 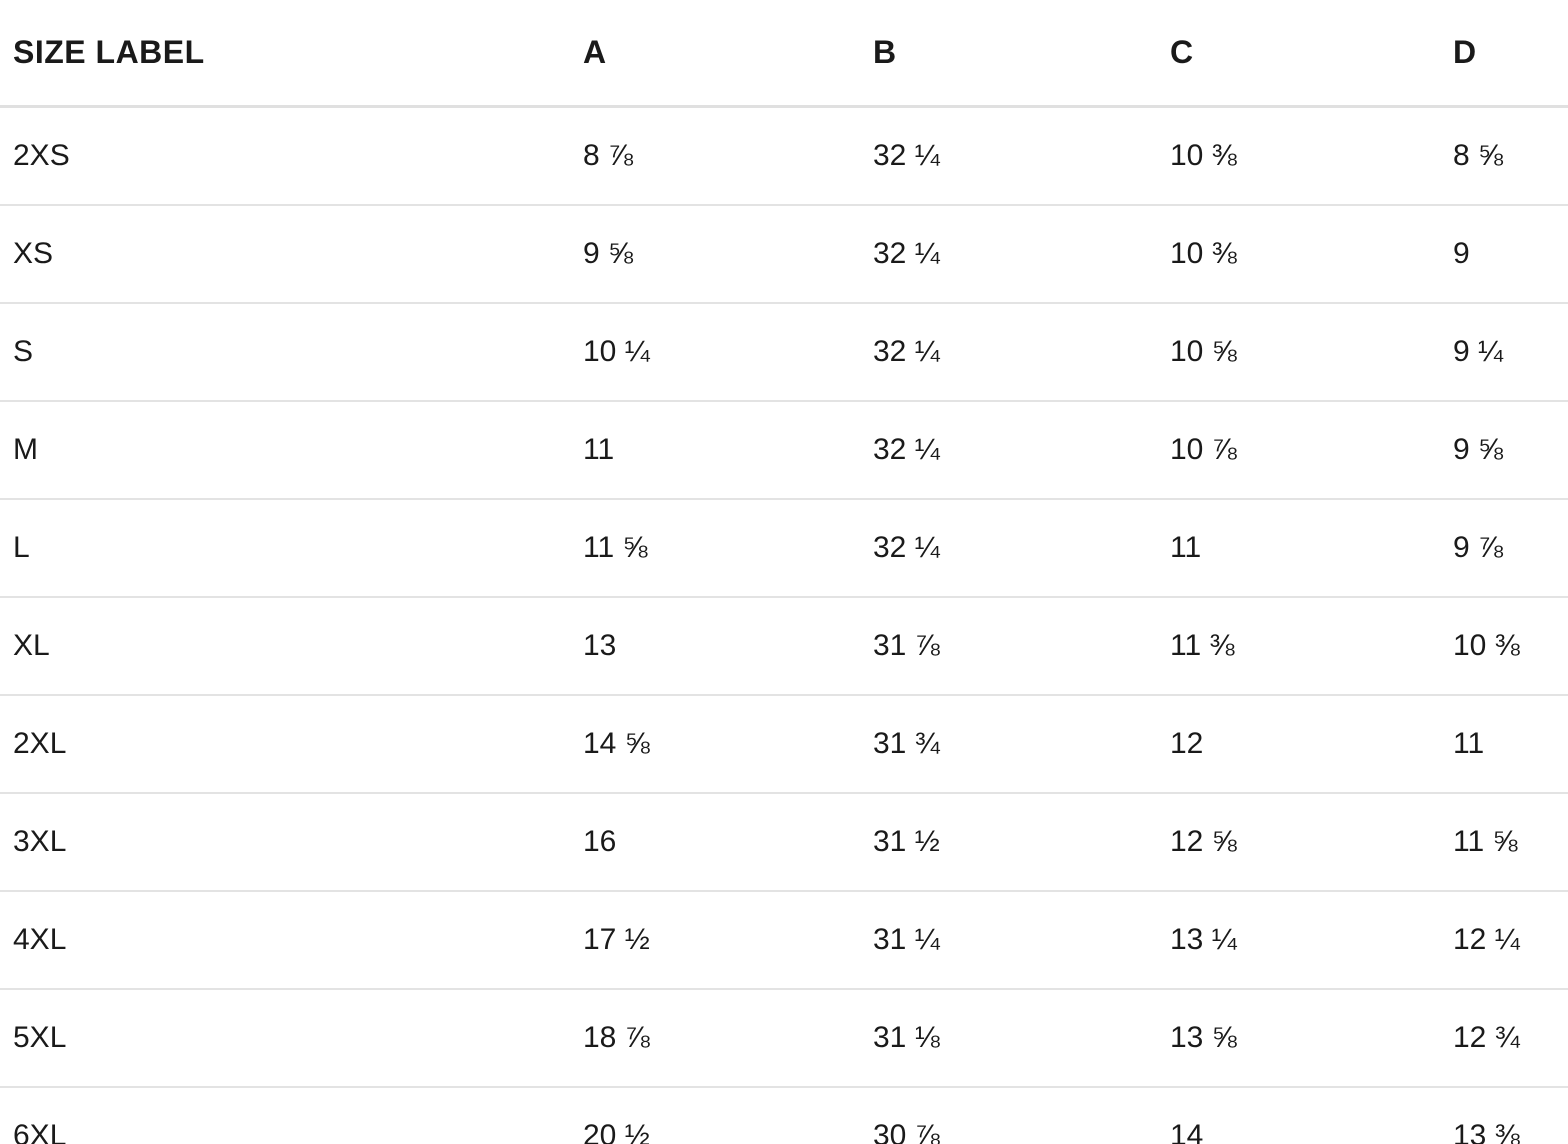 What do you see at coordinates (715, 646) in the screenshot?
I see `measurement-cell-a: 13` at bounding box center [715, 646].